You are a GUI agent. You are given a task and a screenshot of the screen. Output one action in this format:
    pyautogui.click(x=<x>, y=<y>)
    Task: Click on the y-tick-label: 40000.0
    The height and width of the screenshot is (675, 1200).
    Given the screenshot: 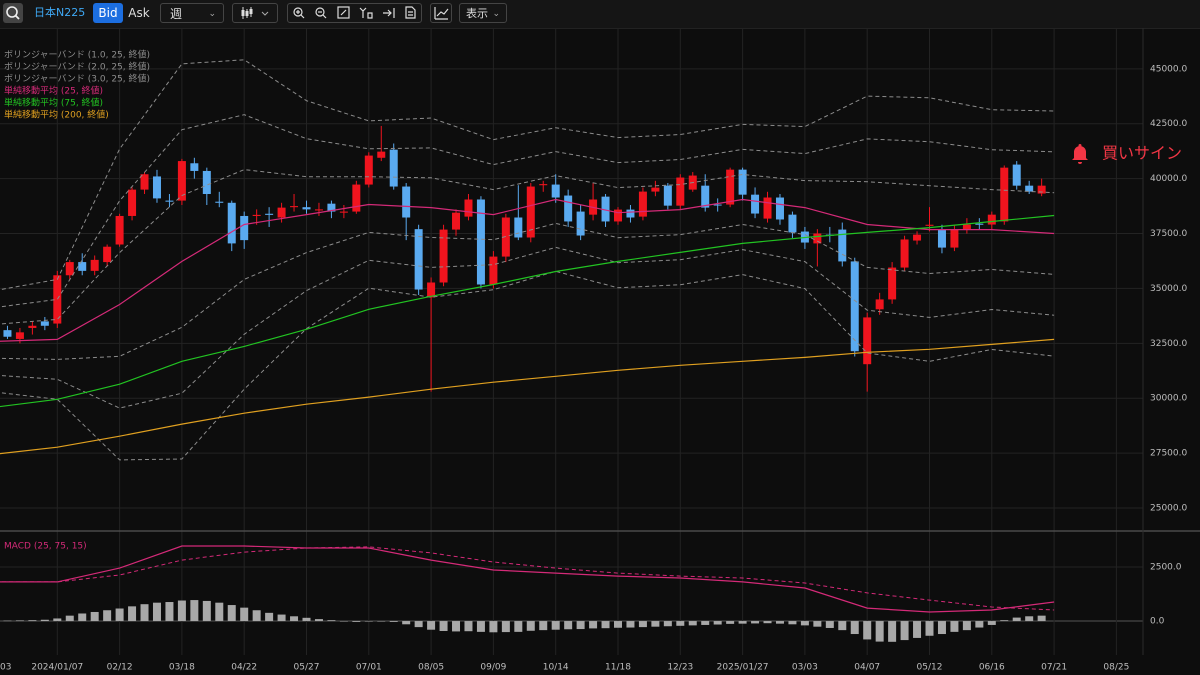 What is the action you would take?
    pyautogui.click(x=1168, y=179)
    